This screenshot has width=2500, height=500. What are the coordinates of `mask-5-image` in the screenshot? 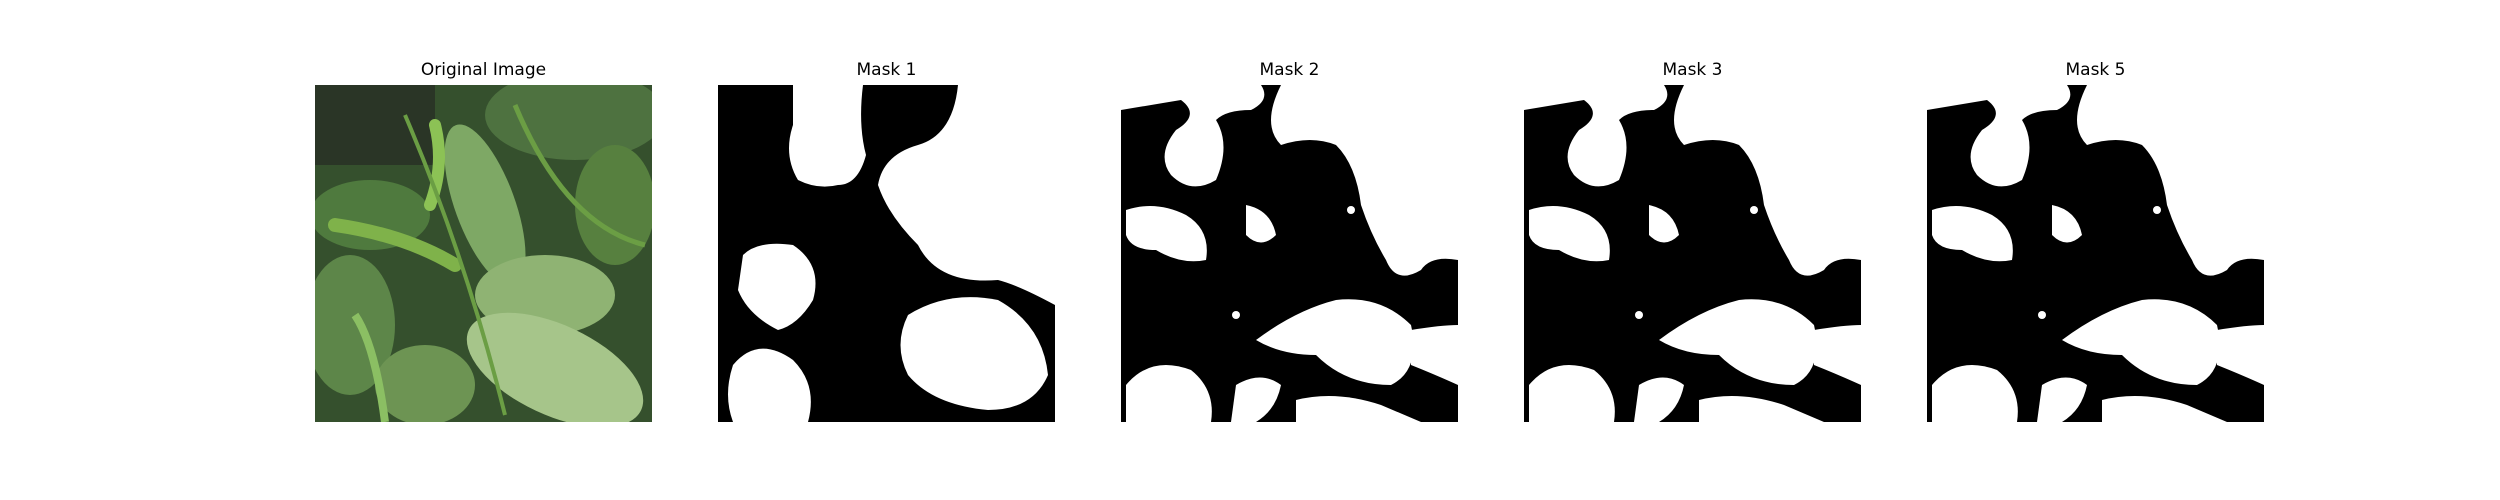 It's located at (2095, 253).